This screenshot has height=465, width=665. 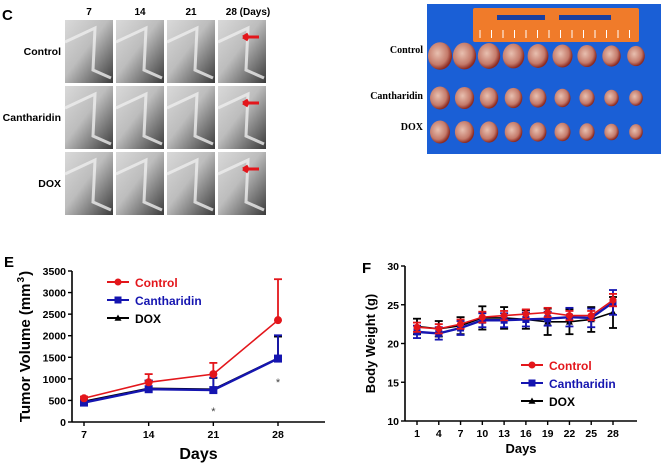 I want to click on series-control, so click(x=515, y=313).